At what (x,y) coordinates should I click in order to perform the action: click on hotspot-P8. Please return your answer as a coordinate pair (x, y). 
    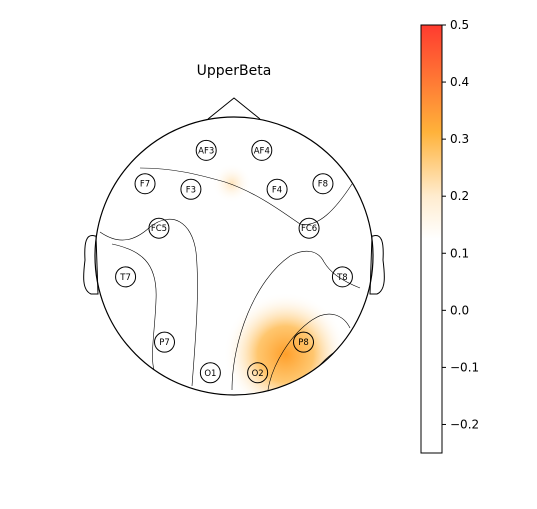
    Looking at the image, I should click on (285, 343).